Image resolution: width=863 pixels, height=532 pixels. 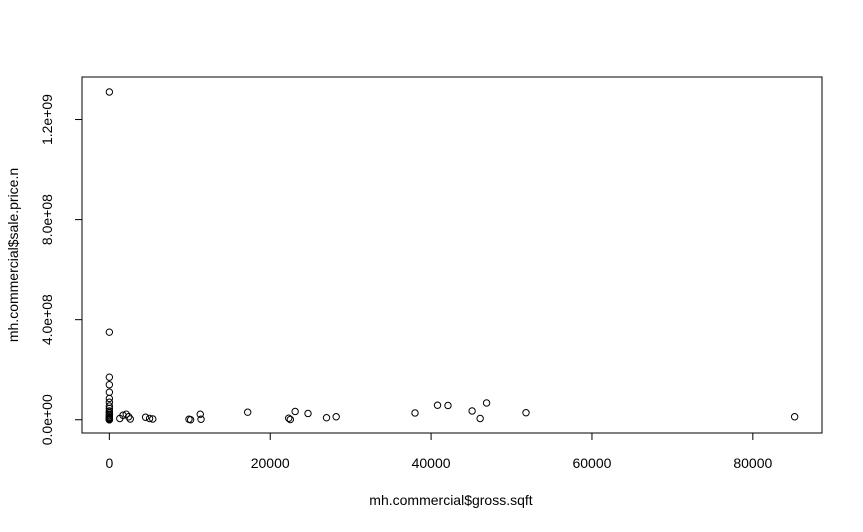 I want to click on x-axis-title: mh.commercial$gross.sqft, so click(x=450, y=500).